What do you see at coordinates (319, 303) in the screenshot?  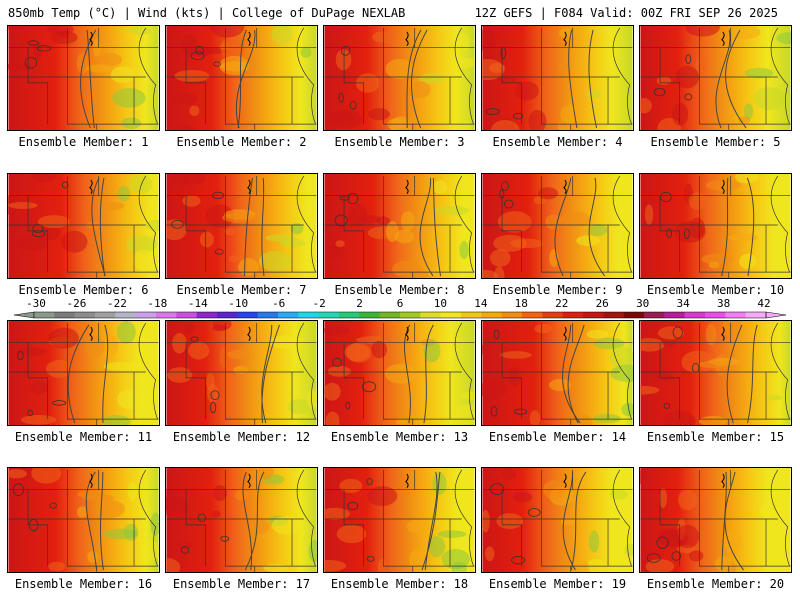 I see `colorbar-tick-label: -2` at bounding box center [319, 303].